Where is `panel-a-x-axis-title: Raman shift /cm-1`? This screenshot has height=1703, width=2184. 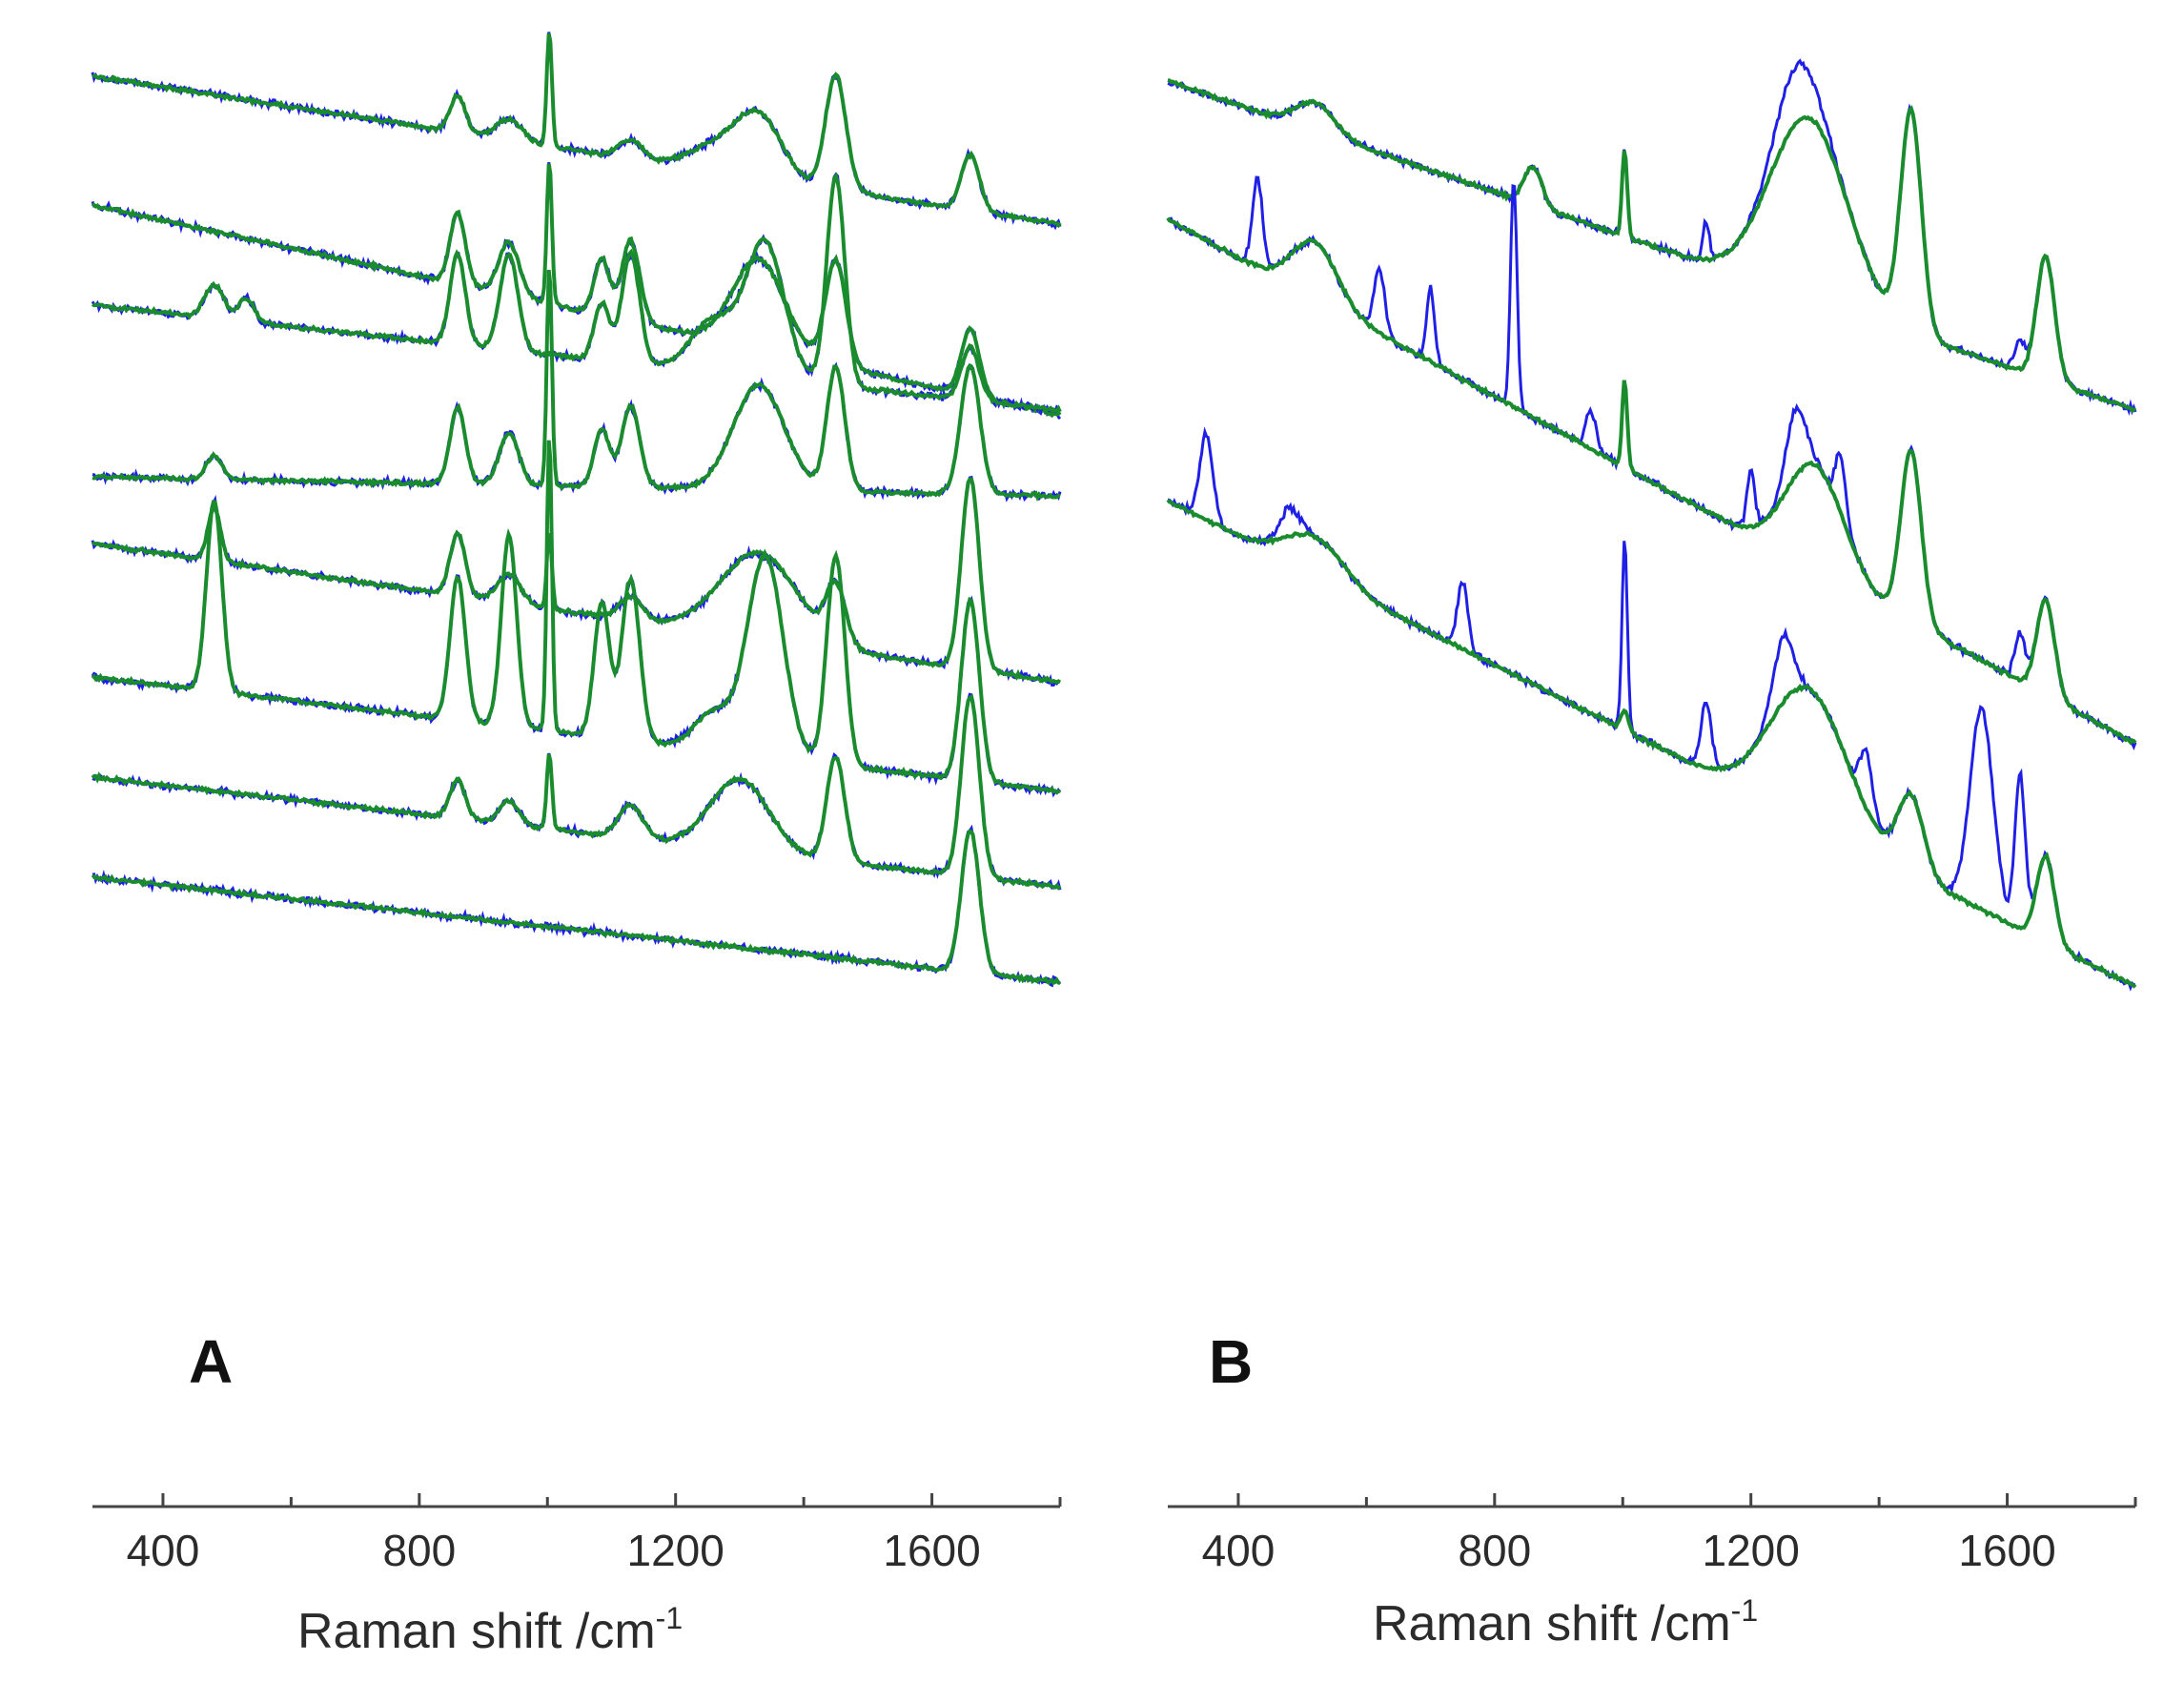 panel-a-x-axis-title: Raman shift /cm-1 is located at coordinates (490, 1630).